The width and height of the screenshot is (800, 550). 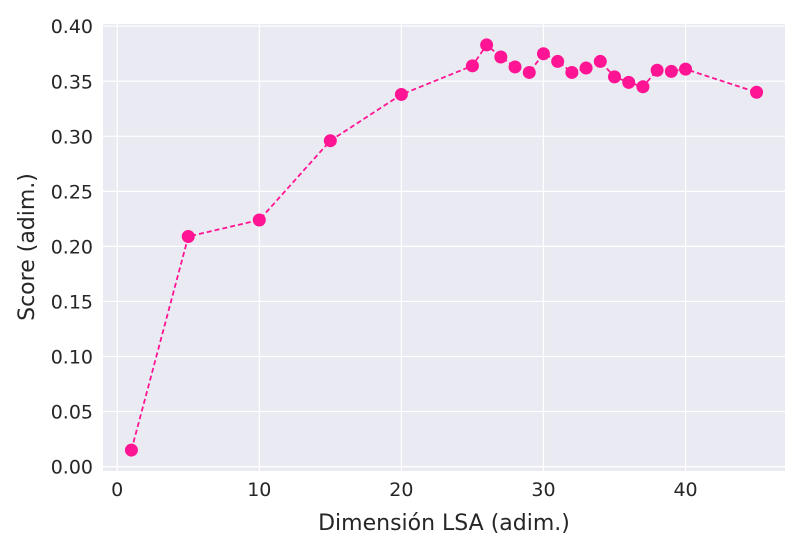 I want to click on y-axis-label: Score (adim.), so click(x=27, y=247).